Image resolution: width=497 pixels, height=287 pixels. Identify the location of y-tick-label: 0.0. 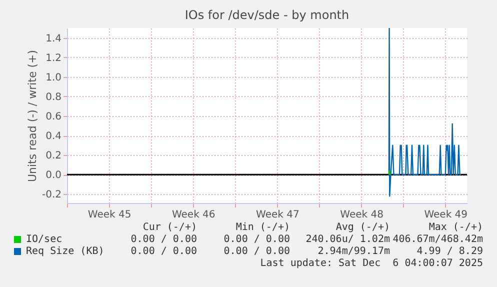
(54, 176).